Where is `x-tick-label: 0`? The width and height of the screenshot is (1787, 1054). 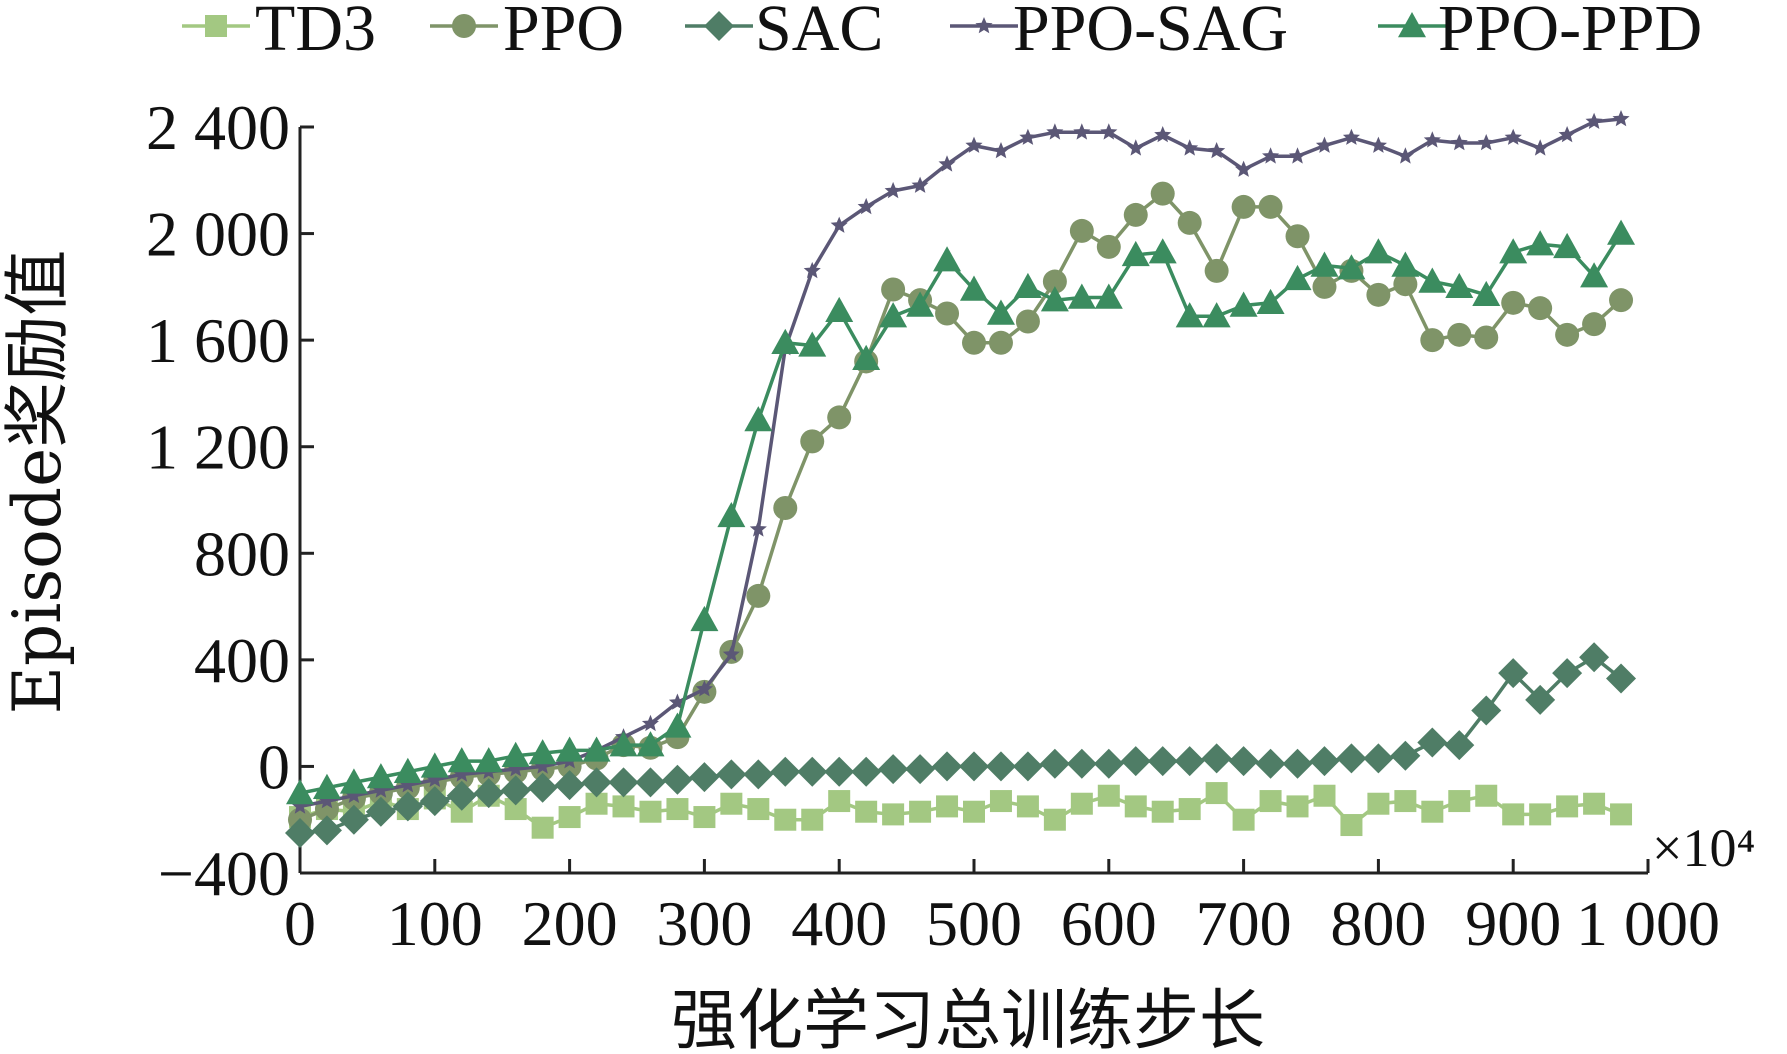 x-tick-label: 0 is located at coordinates (300, 923).